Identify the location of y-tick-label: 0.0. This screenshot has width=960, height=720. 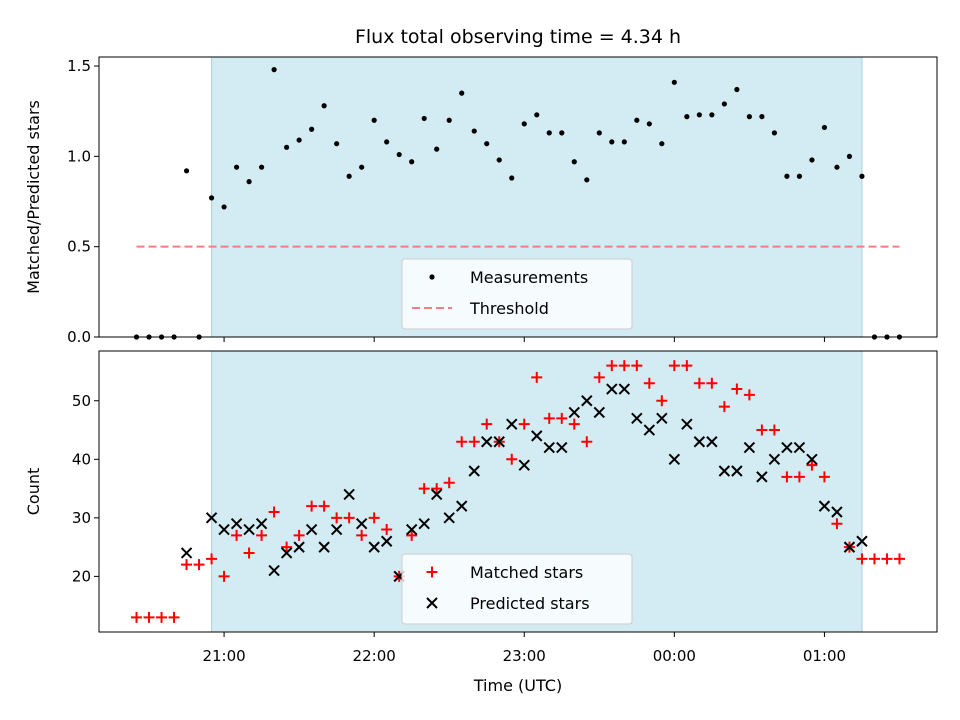
(79, 337).